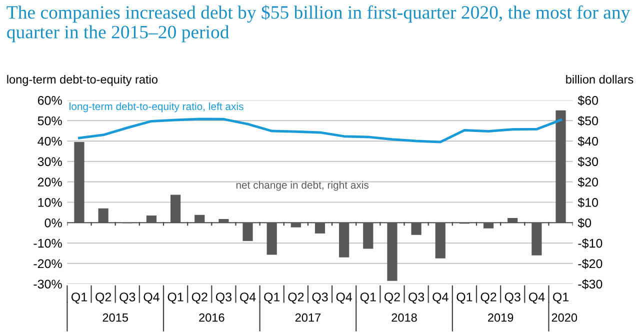 Image resolution: width=640 pixels, height=334 pixels. Describe the element at coordinates (115, 317) in the screenshot. I see `text: 2015` at that location.